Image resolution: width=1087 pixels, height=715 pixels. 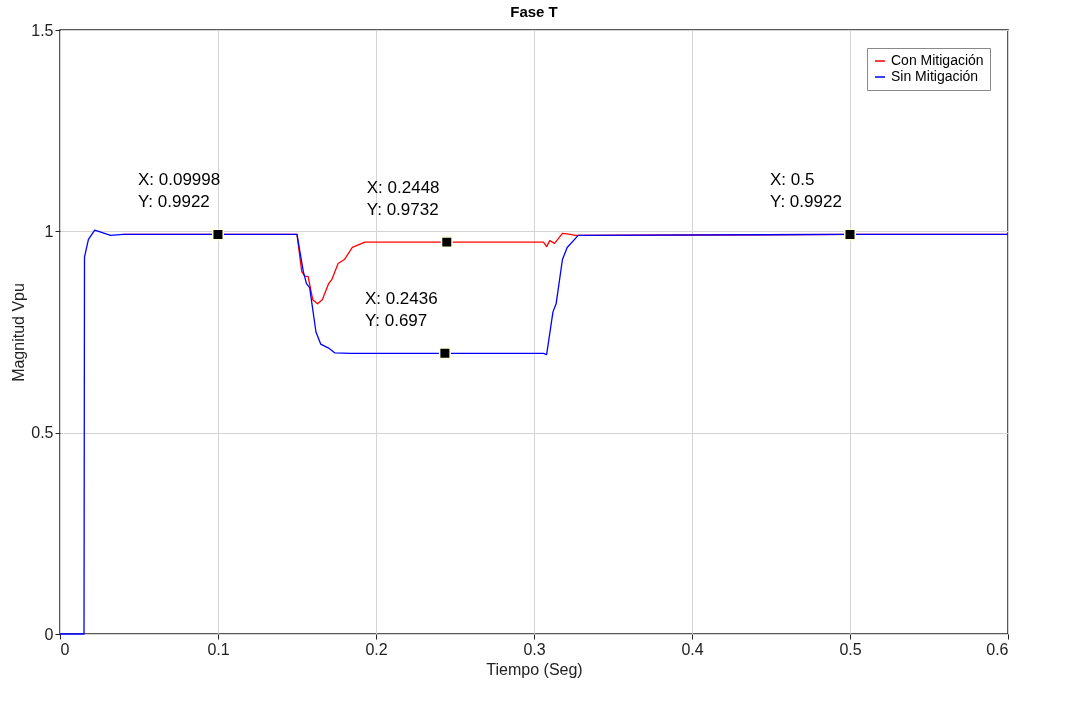 What do you see at coordinates (218, 649) in the screenshot?
I see `x-tick-label: 0.1` at bounding box center [218, 649].